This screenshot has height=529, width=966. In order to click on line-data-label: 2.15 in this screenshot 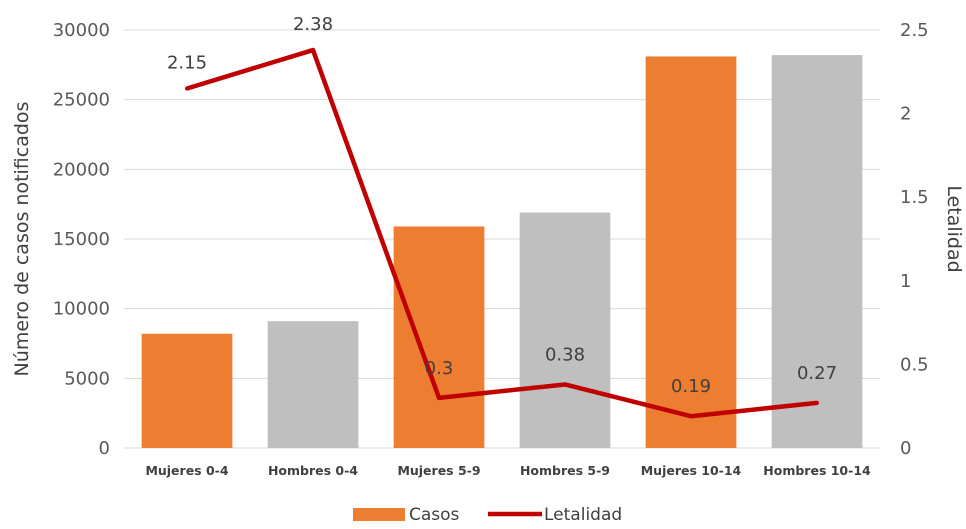, I will do `click(187, 63)`.